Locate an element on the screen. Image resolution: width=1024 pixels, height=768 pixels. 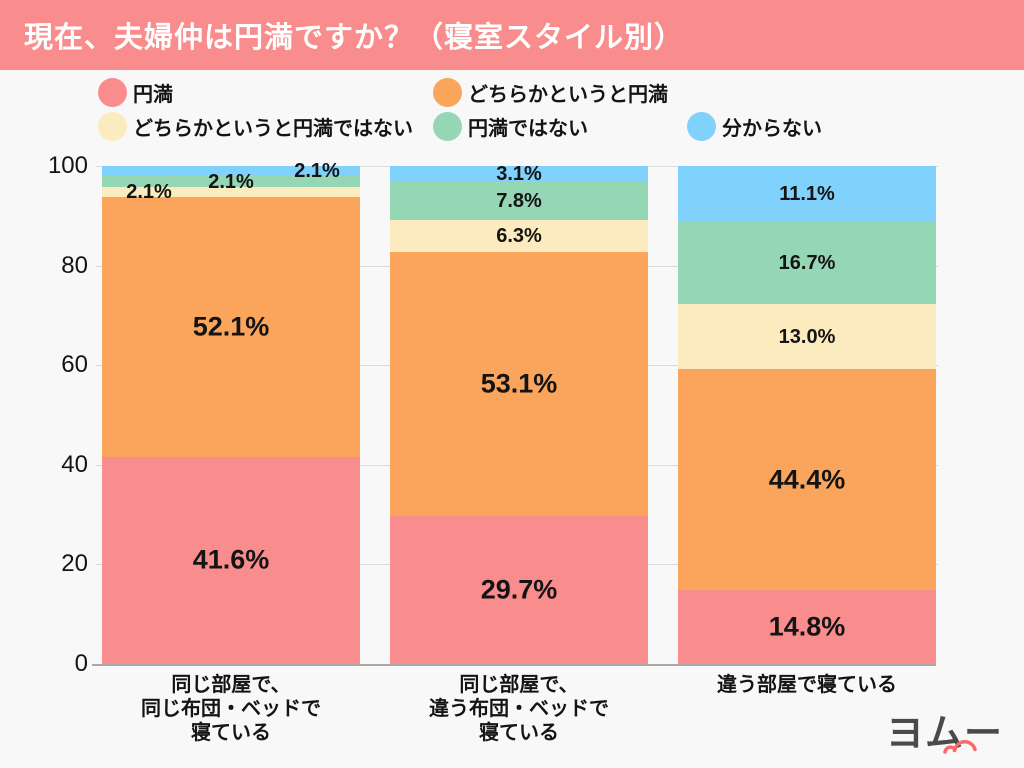
category-label-line: 違う布団・ベッドで is located at coordinates (519, 709).